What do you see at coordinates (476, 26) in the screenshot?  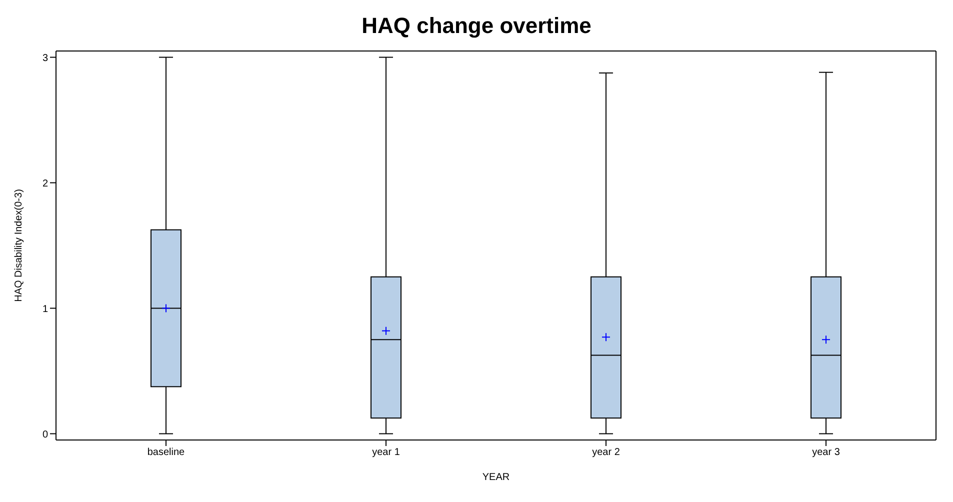 I see `chart-title: HAQ change overtime` at bounding box center [476, 26].